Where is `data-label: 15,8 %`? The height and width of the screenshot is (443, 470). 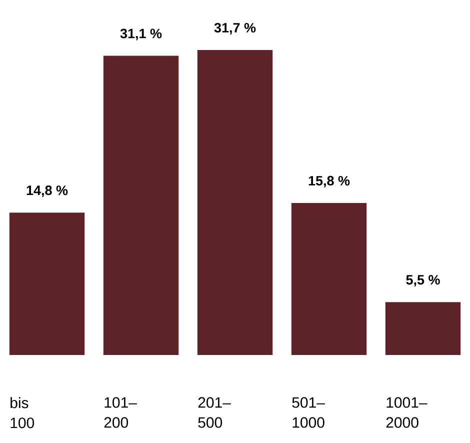
data-label: 15,8 % is located at coordinates (329, 182).